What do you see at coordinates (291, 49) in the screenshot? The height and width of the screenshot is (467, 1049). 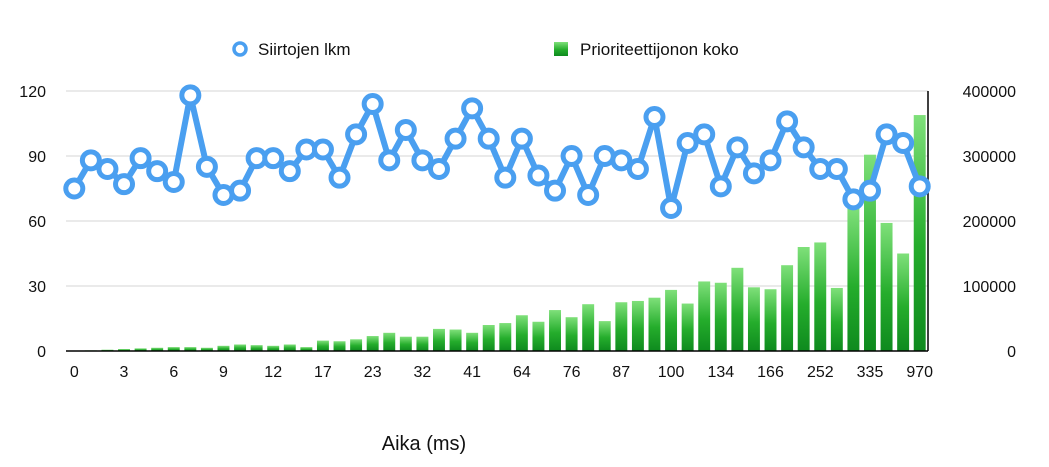 I see `legend-item-line: Siirtojen lkm` at bounding box center [291, 49].